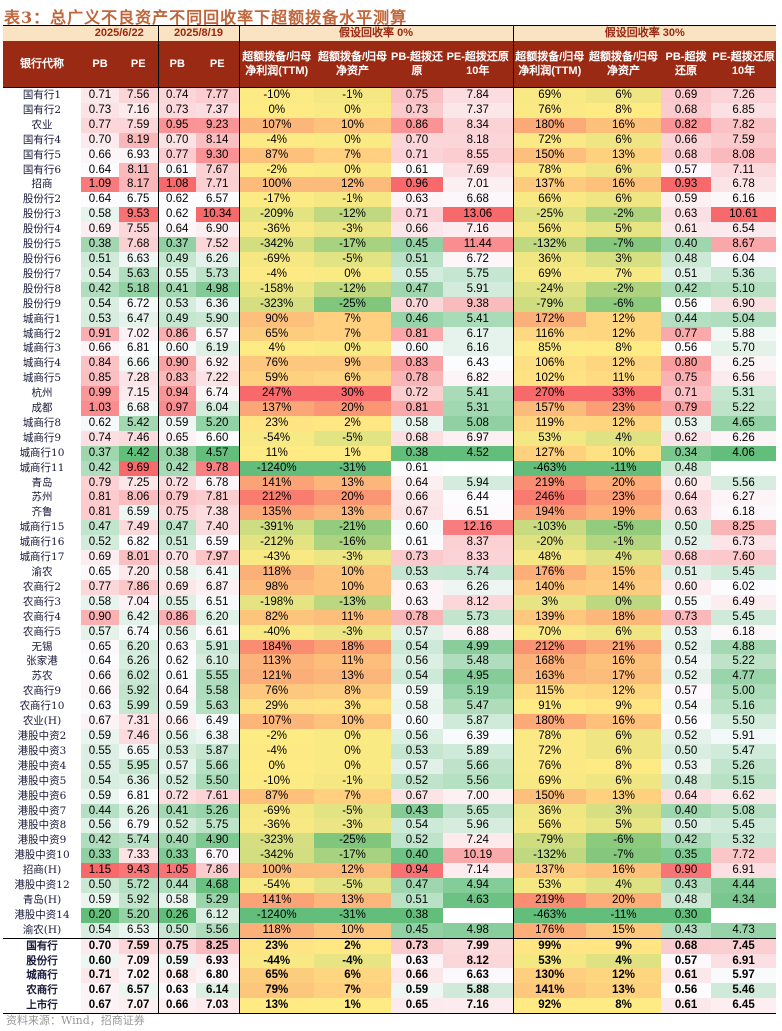 Image resolution: width=782 pixels, height=1031 pixels. Describe the element at coordinates (478, 215) in the screenshot. I see `value-cell: 13.06` at that location.